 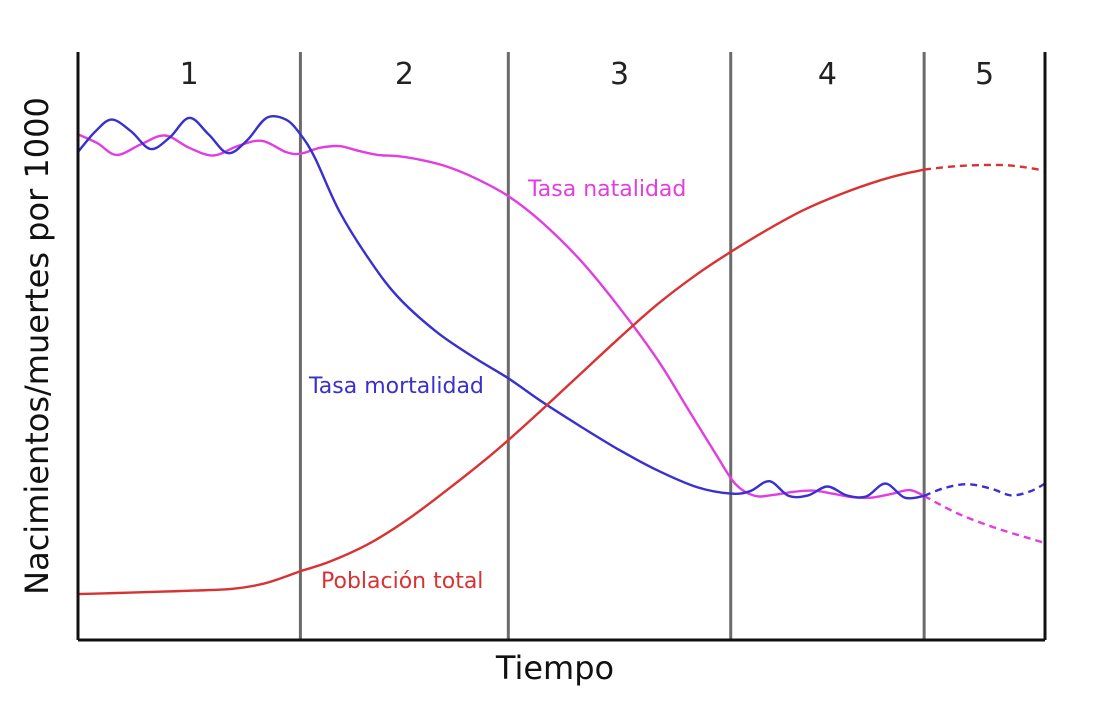 What do you see at coordinates (587, 74) in the screenshot?
I see `stage-labels: 1 2 3 4 5` at bounding box center [587, 74].